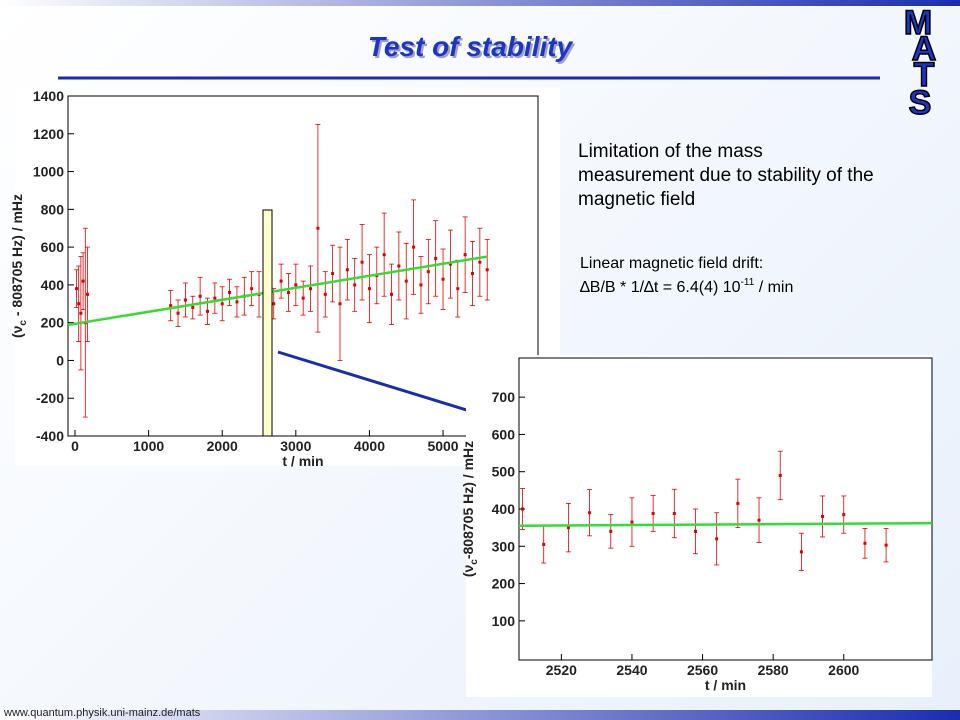 This screenshot has height=720, width=960. Describe the element at coordinates (504, 472) in the screenshot. I see `y-tick-label: 500` at that location.